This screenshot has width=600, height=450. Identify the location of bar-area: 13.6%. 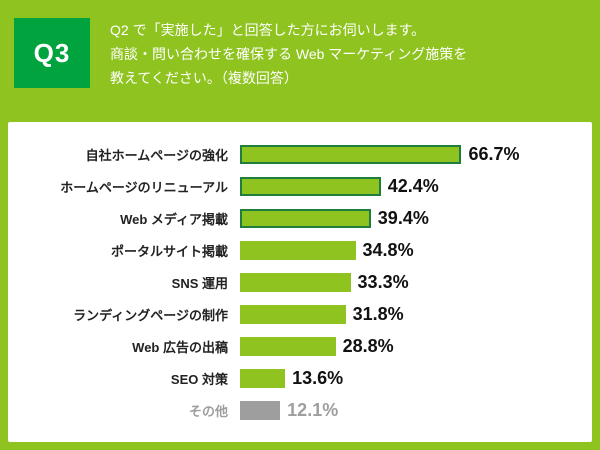
(406, 378).